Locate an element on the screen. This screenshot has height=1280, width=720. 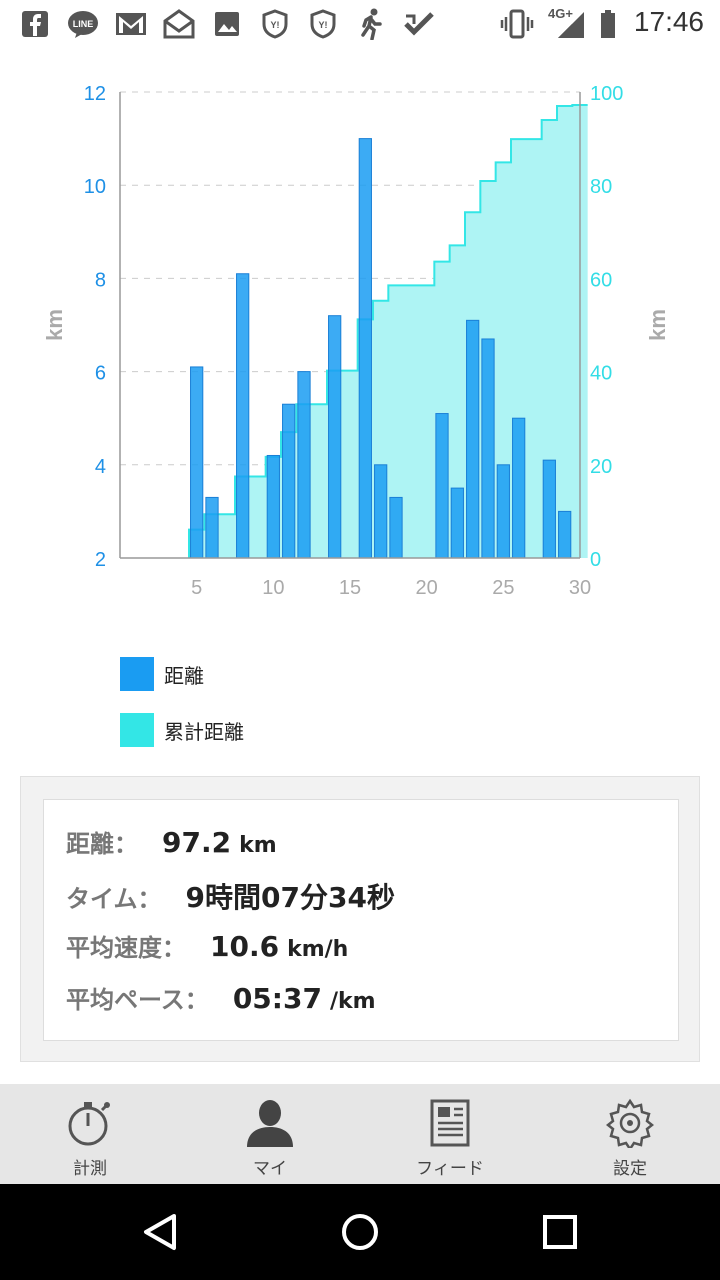
bottom-nav: 計測 マイ フィード 設定 is located at coordinates (360, 1134).